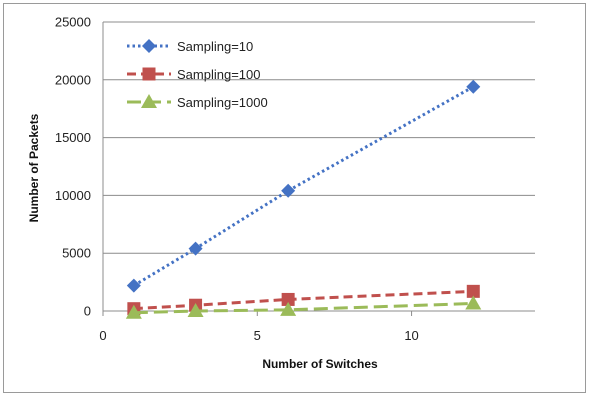 The height and width of the screenshot is (397, 590). What do you see at coordinates (87, 311) in the screenshot?
I see `y-tick-label: 0` at bounding box center [87, 311].